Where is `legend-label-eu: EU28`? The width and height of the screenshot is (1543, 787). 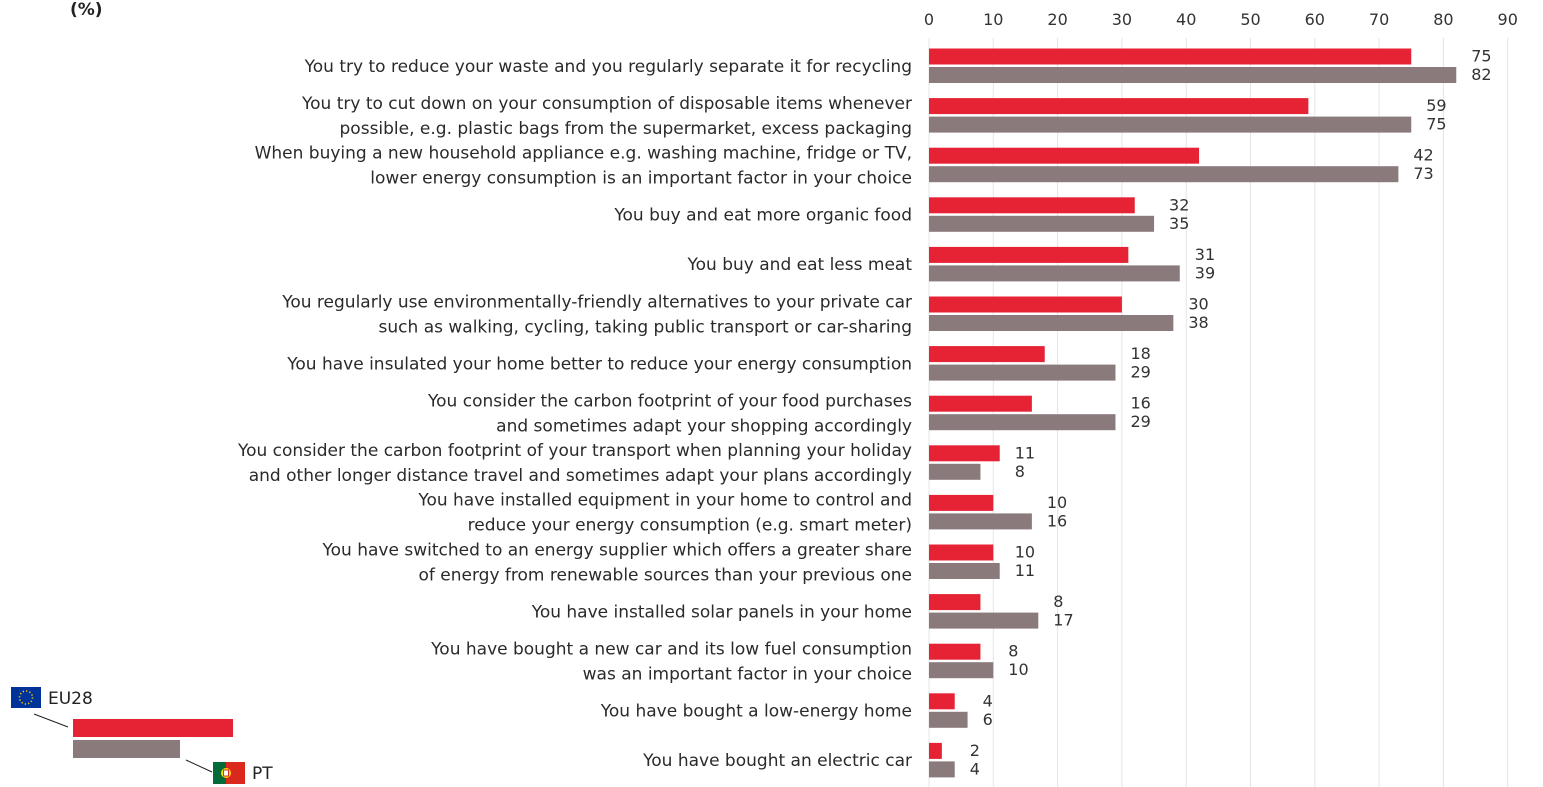 legend-label-eu: EU28 is located at coordinates (70, 699).